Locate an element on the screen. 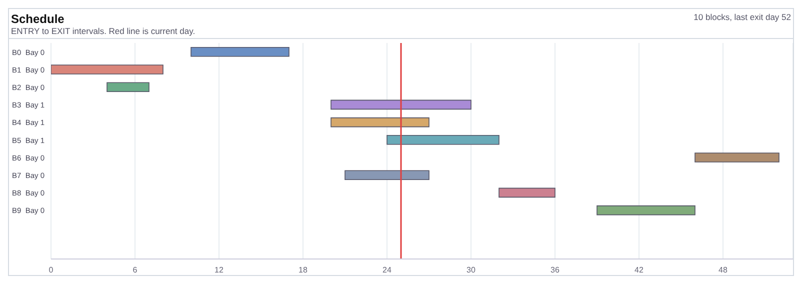 This screenshot has width=806, height=283. text: 10 blocks, last exit day 52 is located at coordinates (742, 17).